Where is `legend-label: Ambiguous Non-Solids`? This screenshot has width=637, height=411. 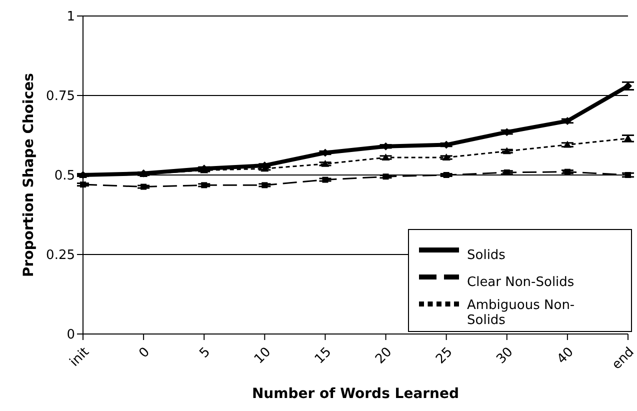
legend-label: Ambiguous Non-Solids is located at coordinates (521, 313).